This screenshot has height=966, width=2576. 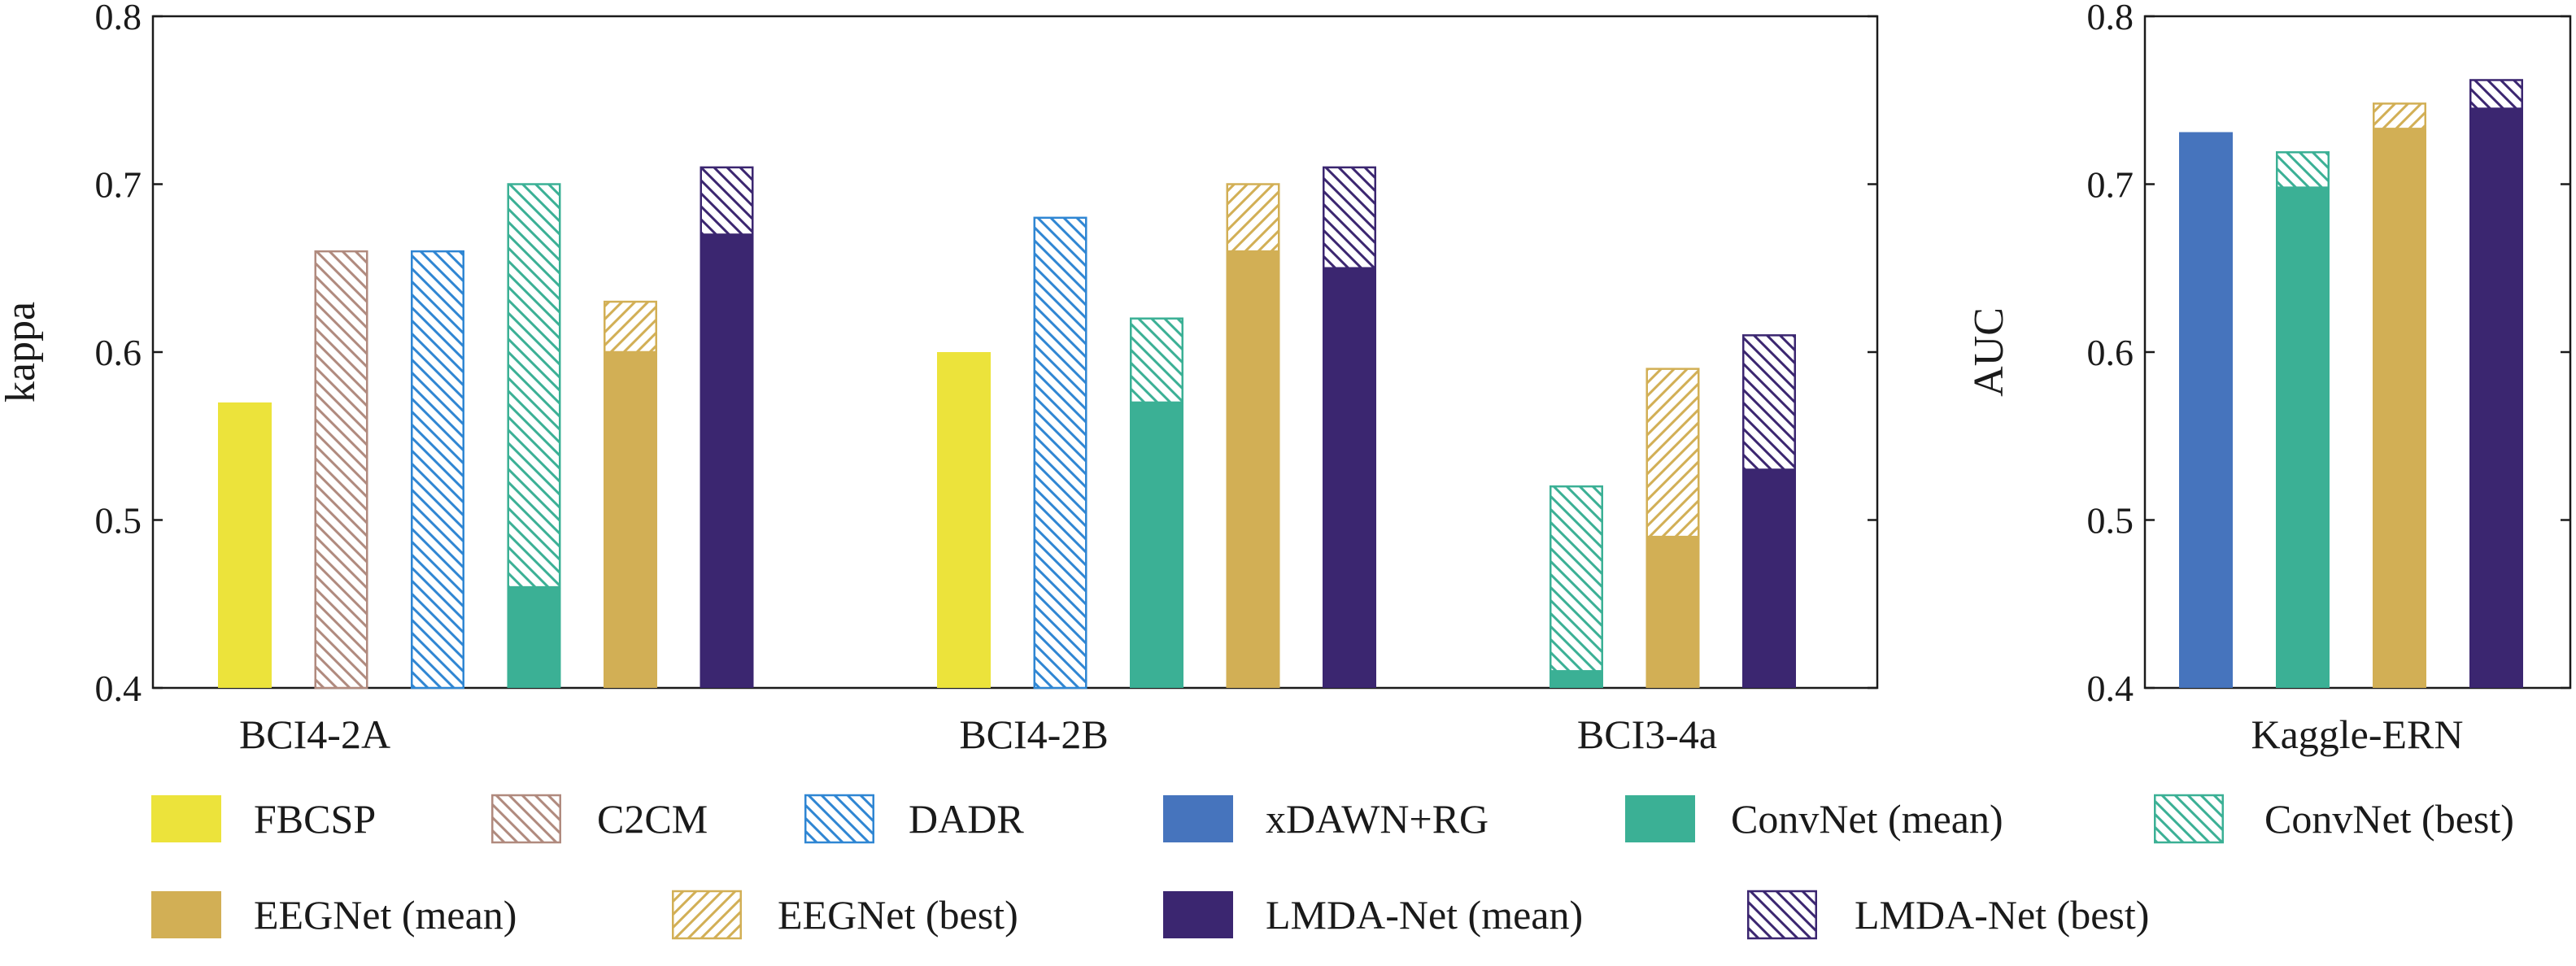 What do you see at coordinates (1769, 578) in the screenshot?
I see `bar-lmda-mean-BCI3-4a` at bounding box center [1769, 578].